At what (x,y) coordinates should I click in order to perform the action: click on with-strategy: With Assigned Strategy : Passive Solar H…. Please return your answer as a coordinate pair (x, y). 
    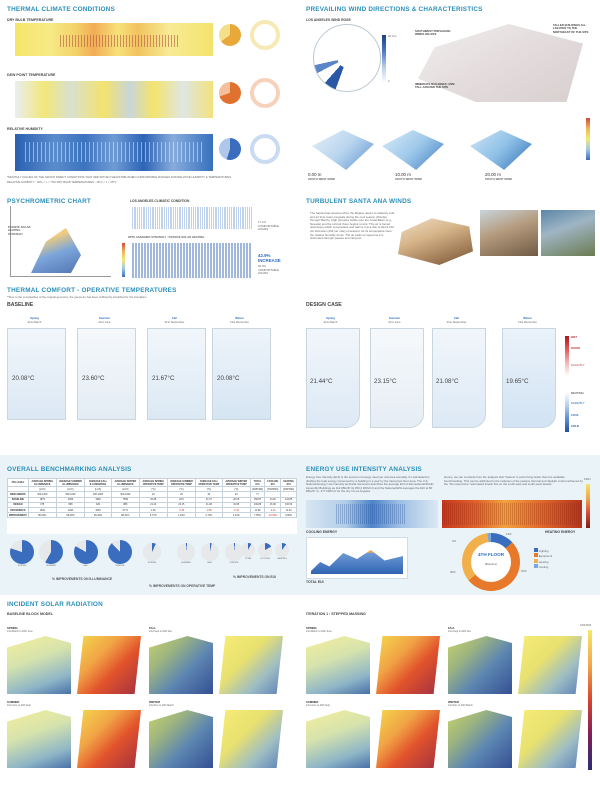
    Looking at the image, I should click on (166, 237).